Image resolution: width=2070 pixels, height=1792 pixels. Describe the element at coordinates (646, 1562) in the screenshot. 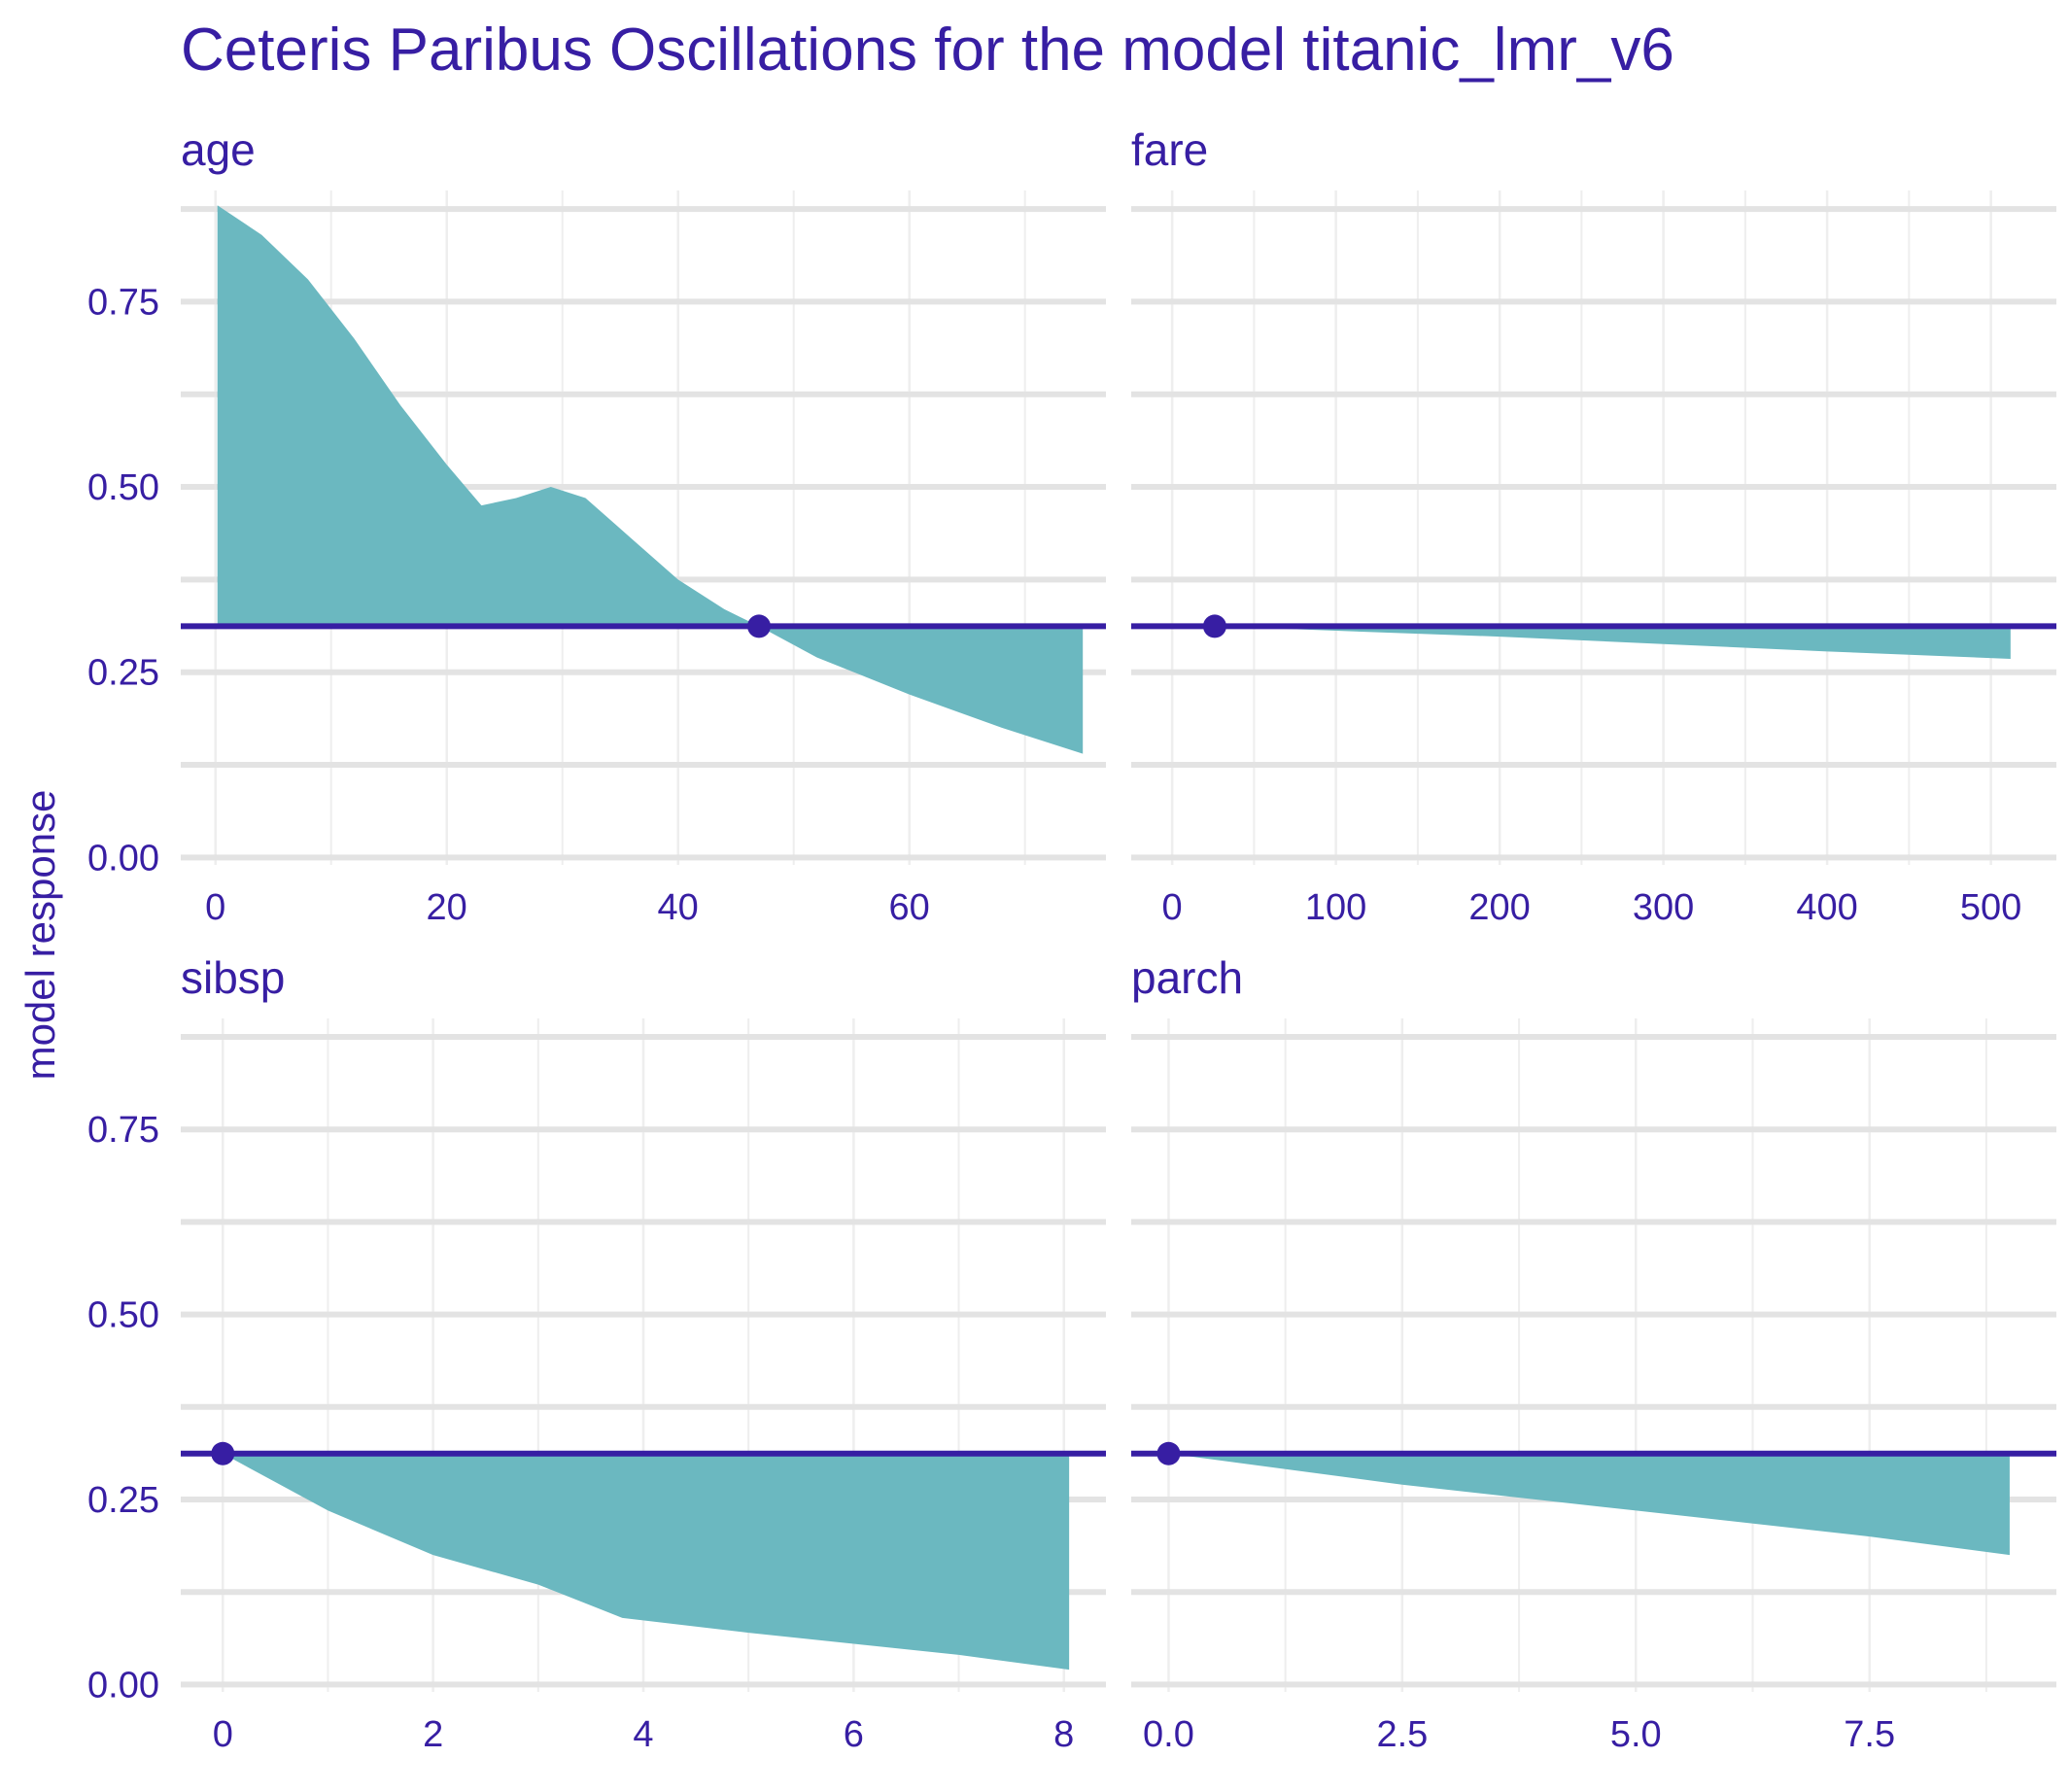

I see `oscillation-area-sibsp` at that location.